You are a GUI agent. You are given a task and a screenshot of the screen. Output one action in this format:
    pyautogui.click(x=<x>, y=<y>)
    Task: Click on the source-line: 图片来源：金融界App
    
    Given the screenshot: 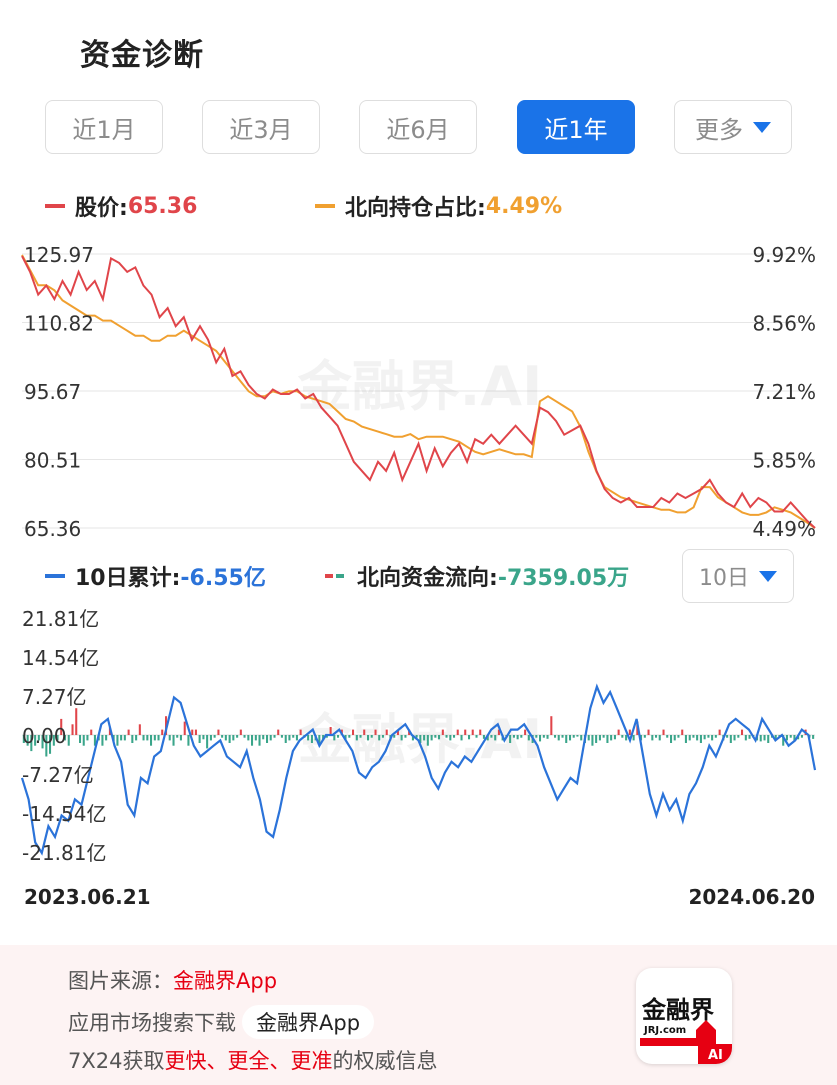 What is the action you would take?
    pyautogui.click(x=172, y=980)
    